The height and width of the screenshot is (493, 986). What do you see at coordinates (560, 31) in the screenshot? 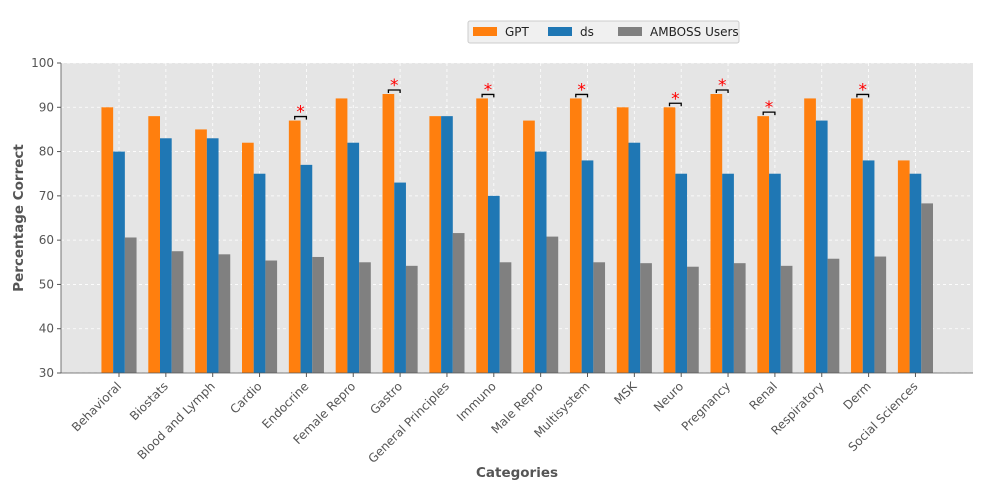
I see `legend-swatch-ds` at bounding box center [560, 31].